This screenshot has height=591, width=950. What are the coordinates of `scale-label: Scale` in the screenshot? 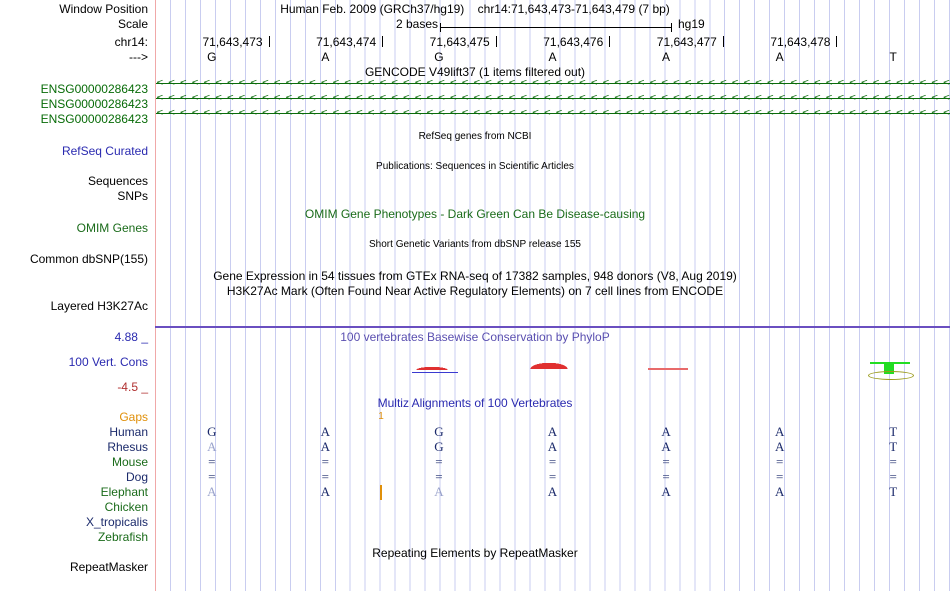 It's located at (132, 24).